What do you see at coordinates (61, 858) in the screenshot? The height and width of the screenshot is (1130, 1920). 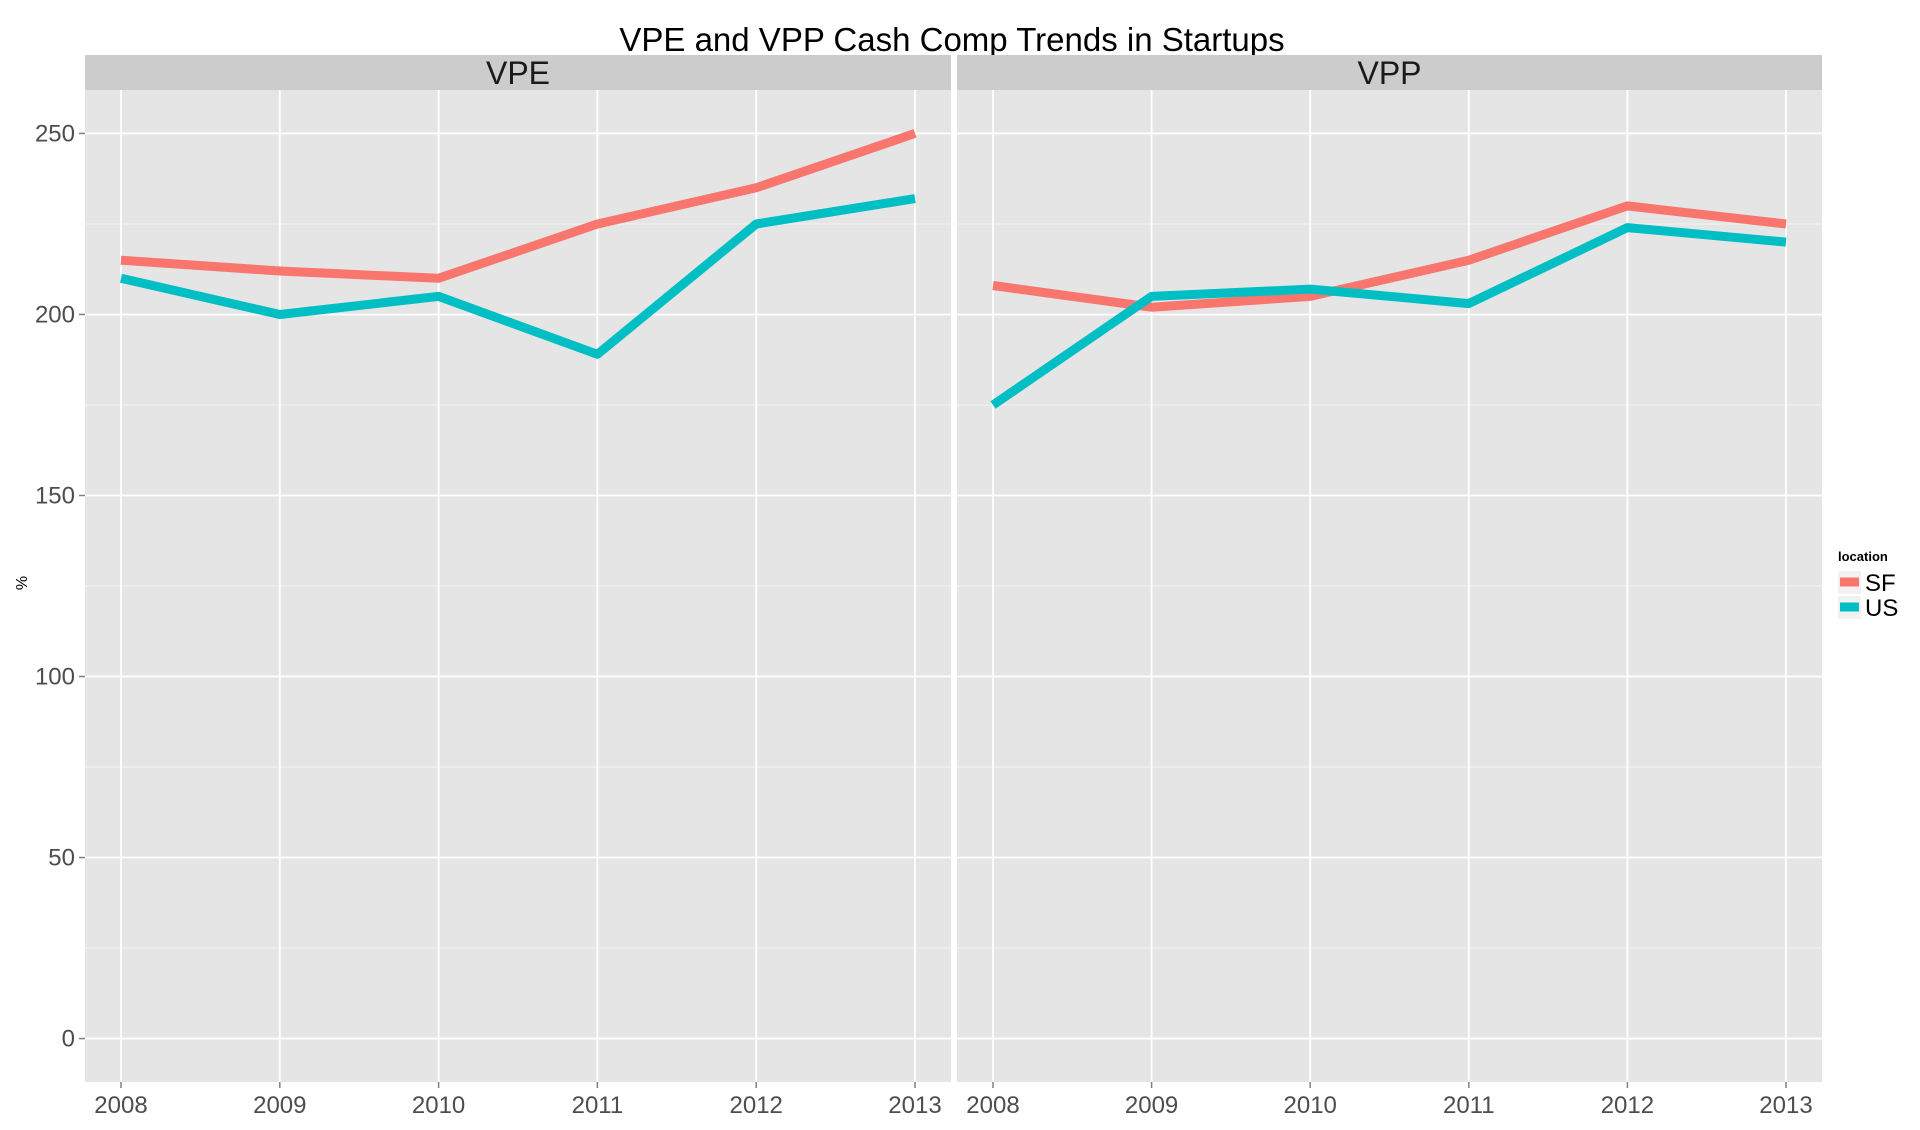 I see `y-tick-label: 50` at bounding box center [61, 858].